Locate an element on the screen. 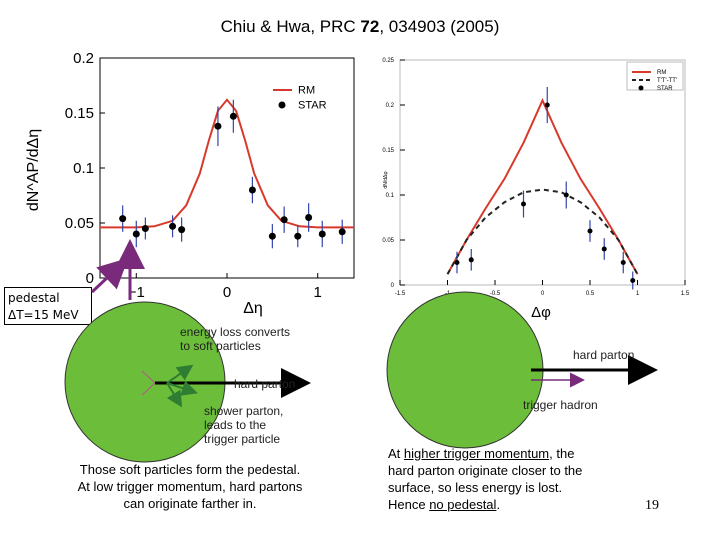 This screenshot has width=720, height=540. x-tick-label: 1.5 is located at coordinates (685, 294).